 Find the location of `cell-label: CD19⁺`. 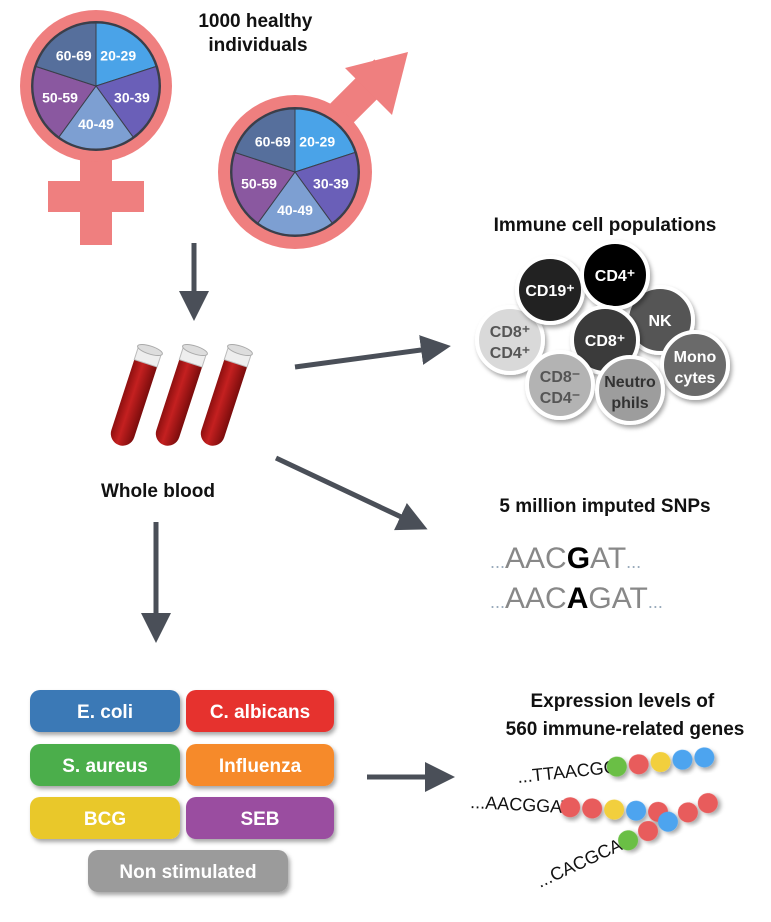

cell-label: CD19⁺ is located at coordinates (549, 291).